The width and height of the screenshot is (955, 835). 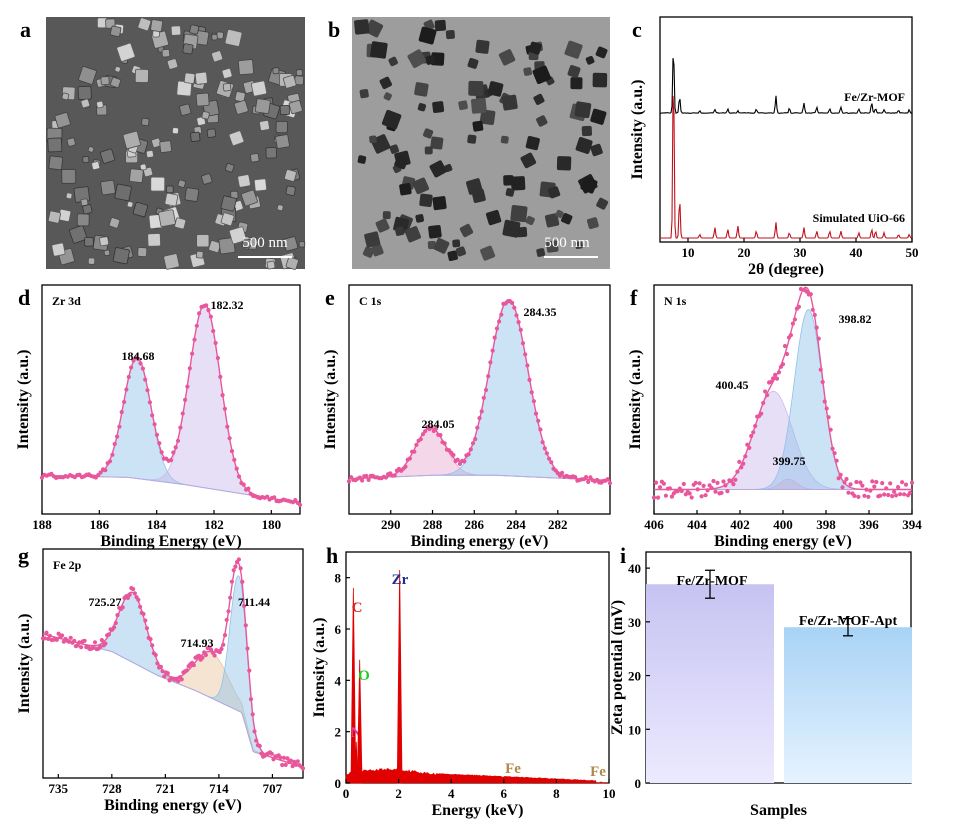 What do you see at coordinates (477, 667) in the screenshot?
I see `eds-plot-frame` at bounding box center [477, 667].